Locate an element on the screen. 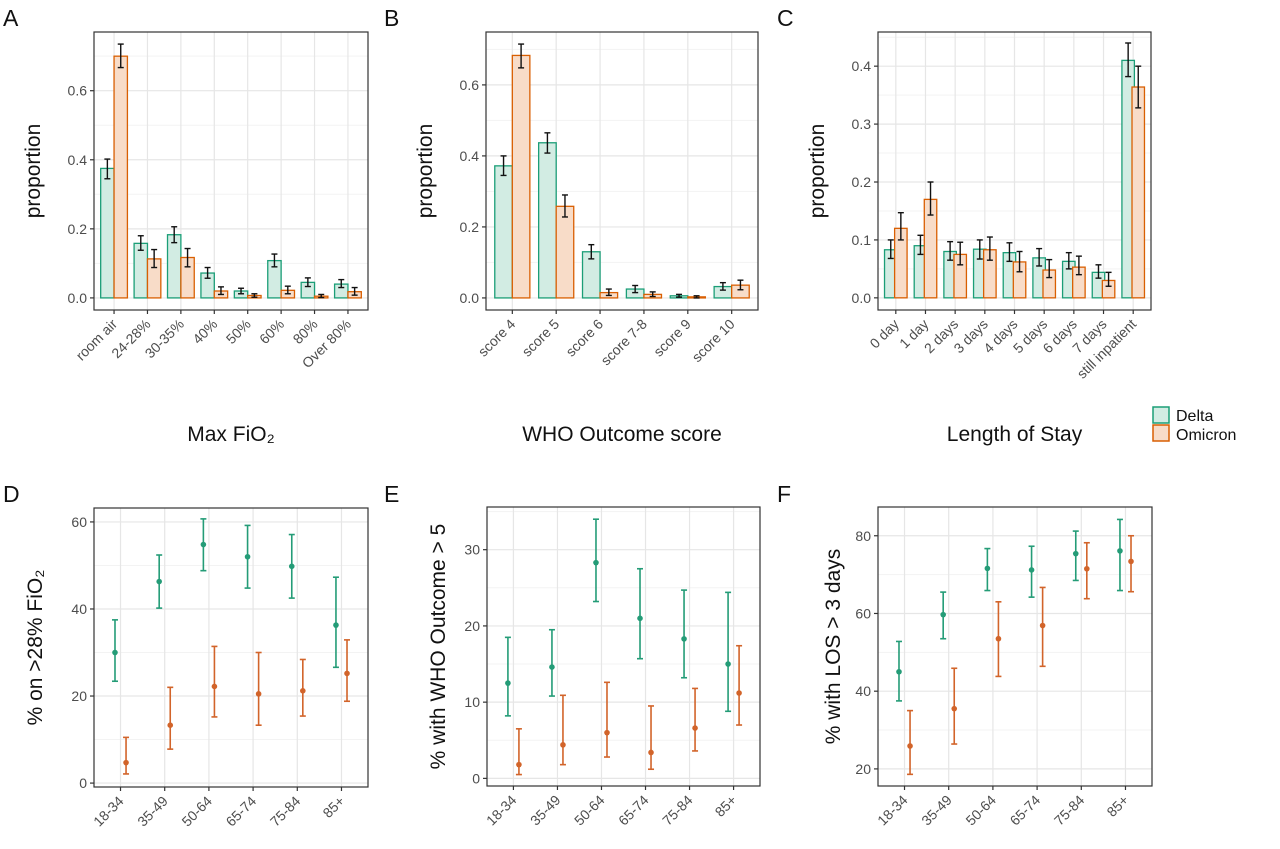  x-tick-label: score 10 is located at coordinates (713, 340).